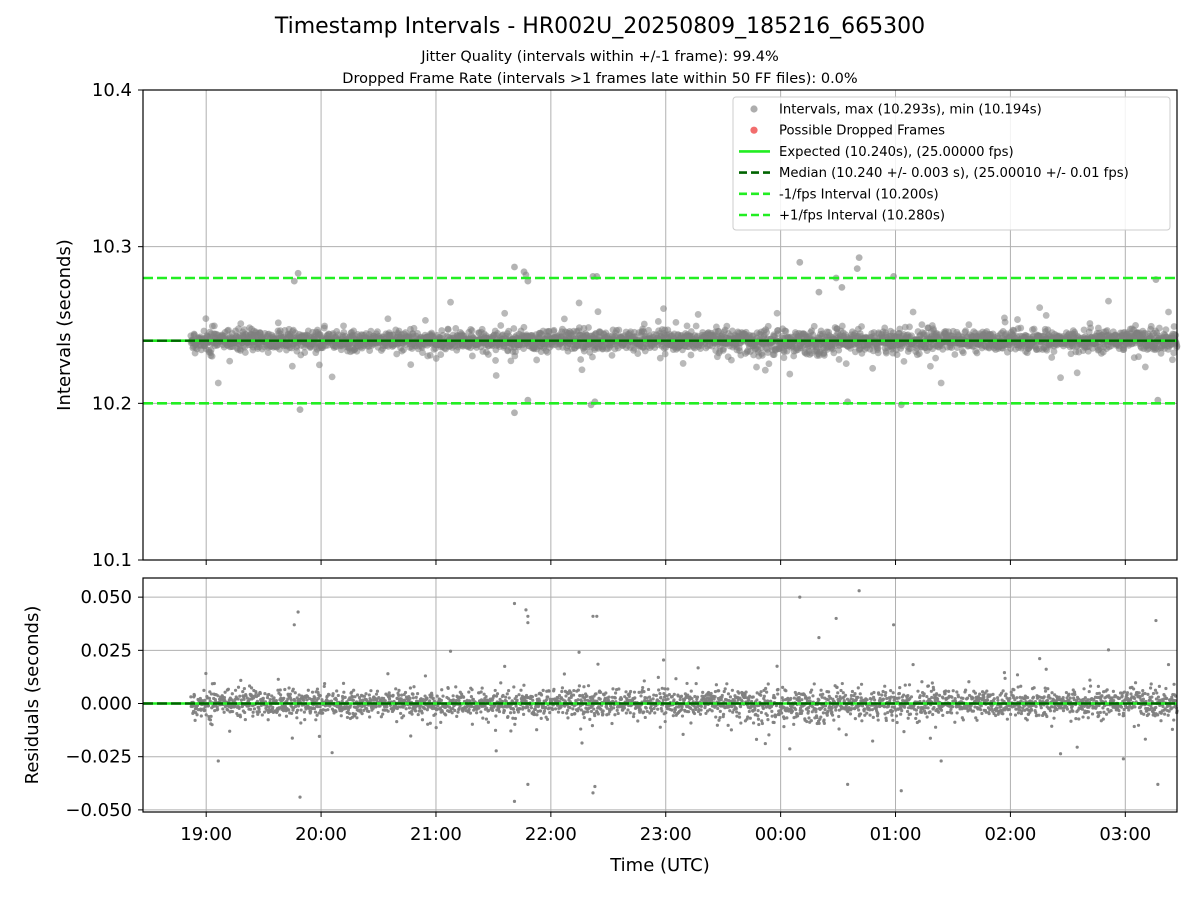 The height and width of the screenshot is (900, 1200). What do you see at coordinates (112, 560) in the screenshot?
I see `y-tick-label: 10.1` at bounding box center [112, 560].